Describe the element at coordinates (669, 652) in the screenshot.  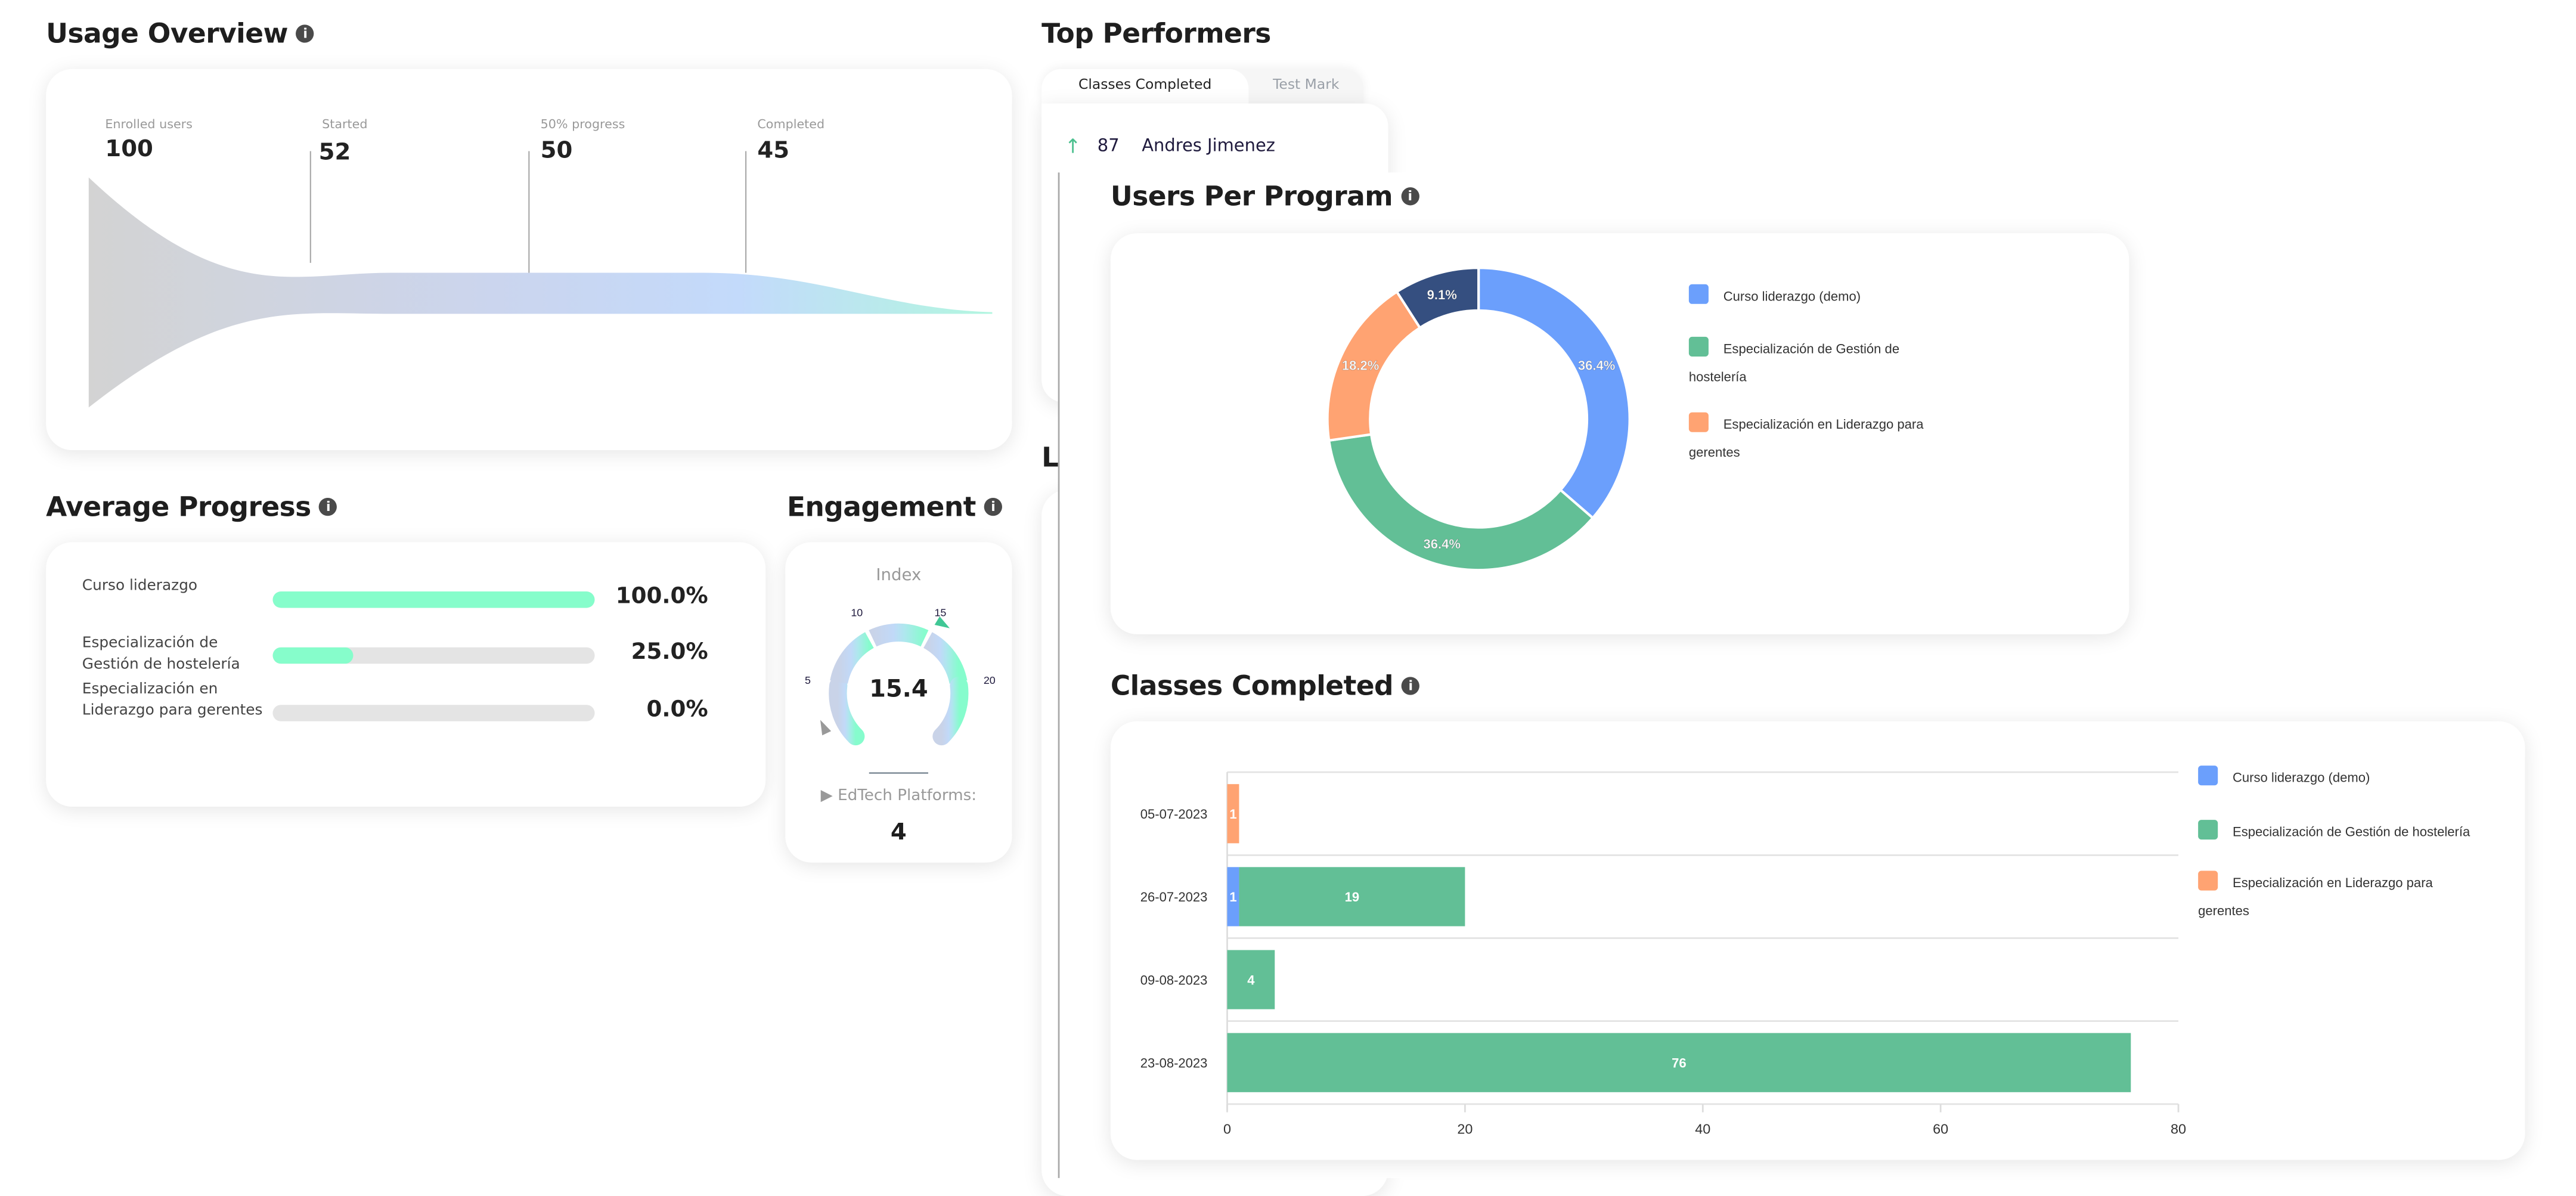
I see `progress-value: 25.0%` at that location.